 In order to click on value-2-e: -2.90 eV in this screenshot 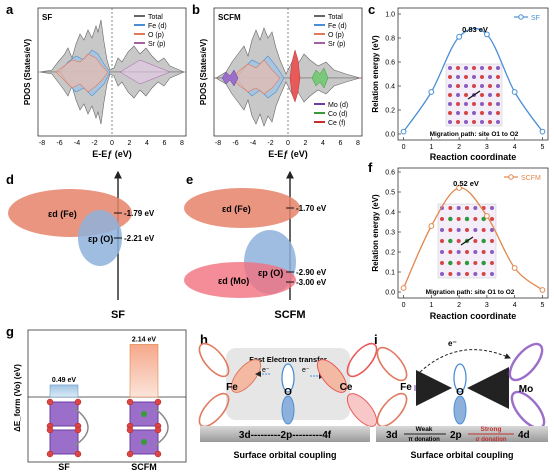, I will do `click(311, 272)`.